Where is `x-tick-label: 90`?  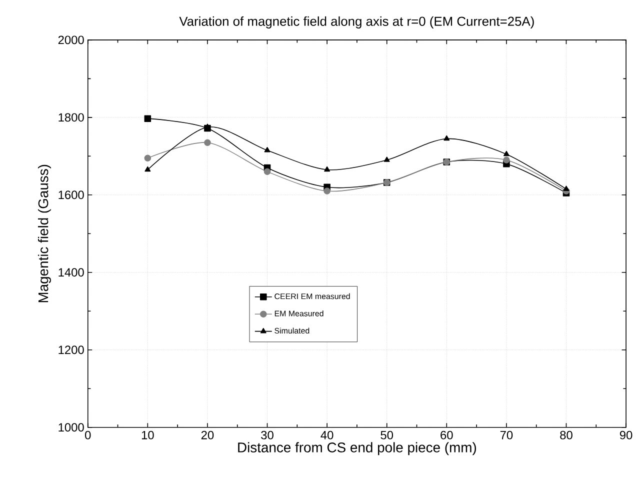 x-tick-label: 90 is located at coordinates (626, 435).